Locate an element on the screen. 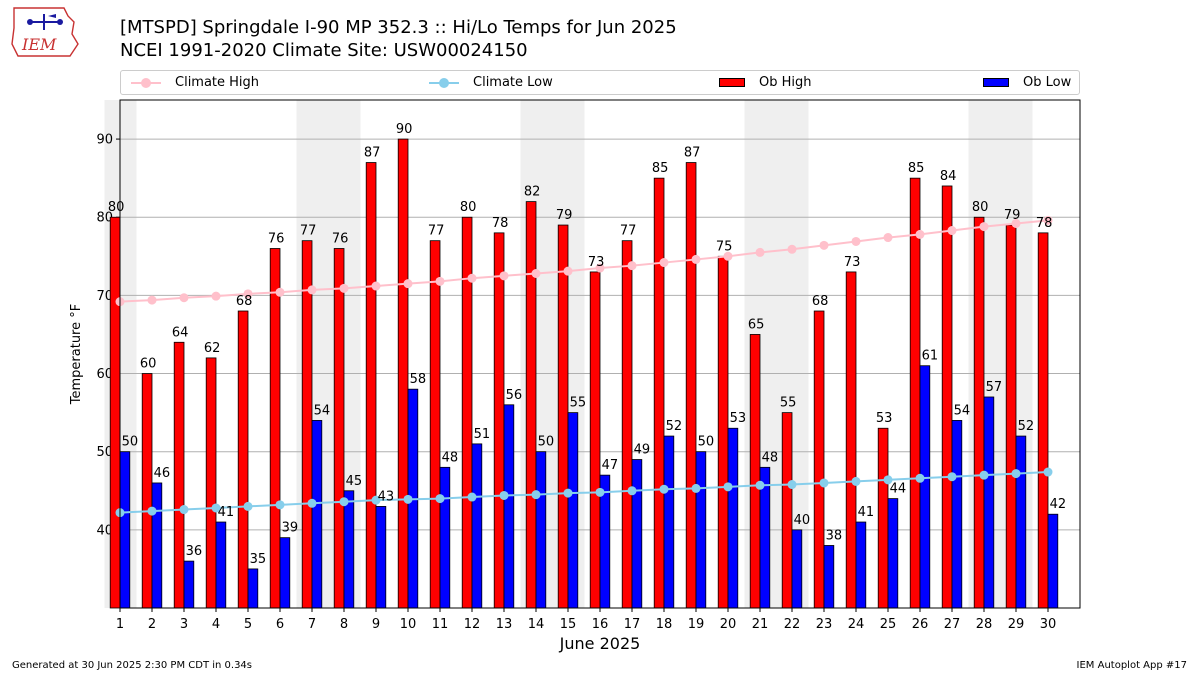  ob-low-label: 50 is located at coordinates (130, 442).